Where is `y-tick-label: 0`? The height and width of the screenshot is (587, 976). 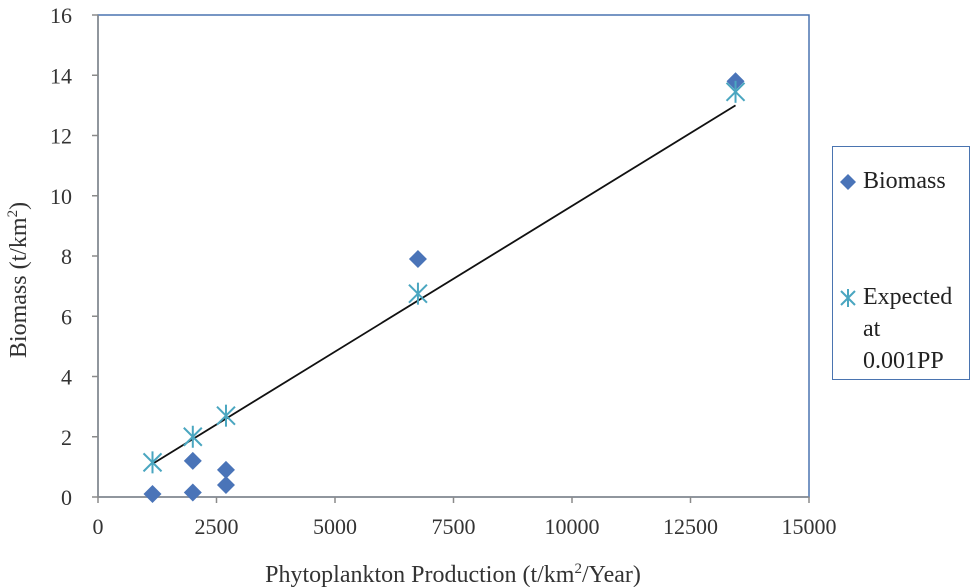 y-tick-label: 0 is located at coordinates (66, 497).